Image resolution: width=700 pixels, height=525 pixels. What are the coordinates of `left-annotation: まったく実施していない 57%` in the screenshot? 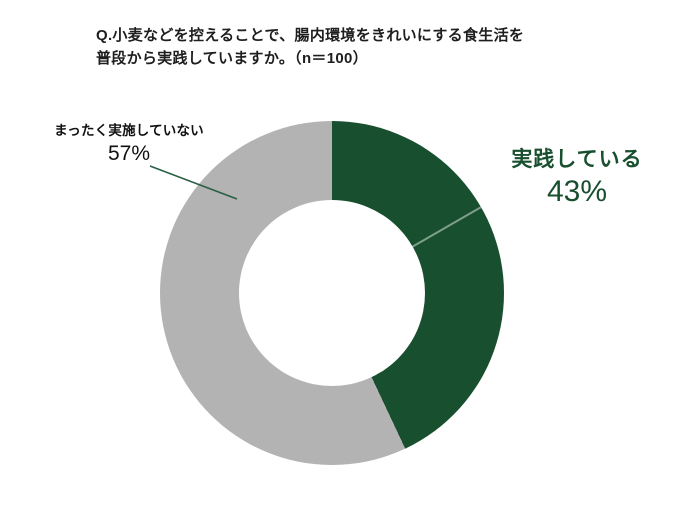 It's located at (129, 142).